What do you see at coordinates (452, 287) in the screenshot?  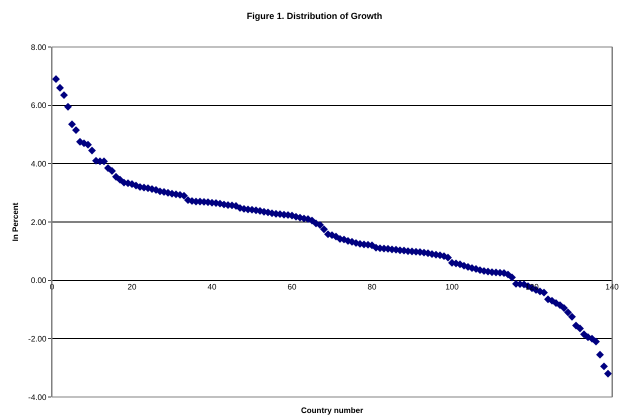 I see `x-tick-label: 100` at bounding box center [452, 287].